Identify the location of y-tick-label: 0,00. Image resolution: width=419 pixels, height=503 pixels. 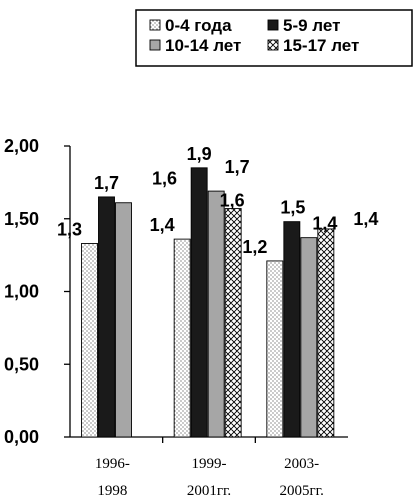
(21, 437).